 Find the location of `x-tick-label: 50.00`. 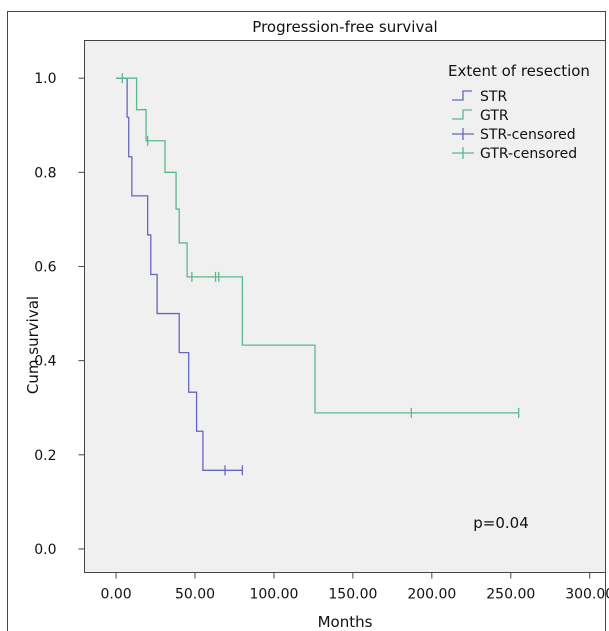

x-tick-label: 50.00 is located at coordinates (195, 595).